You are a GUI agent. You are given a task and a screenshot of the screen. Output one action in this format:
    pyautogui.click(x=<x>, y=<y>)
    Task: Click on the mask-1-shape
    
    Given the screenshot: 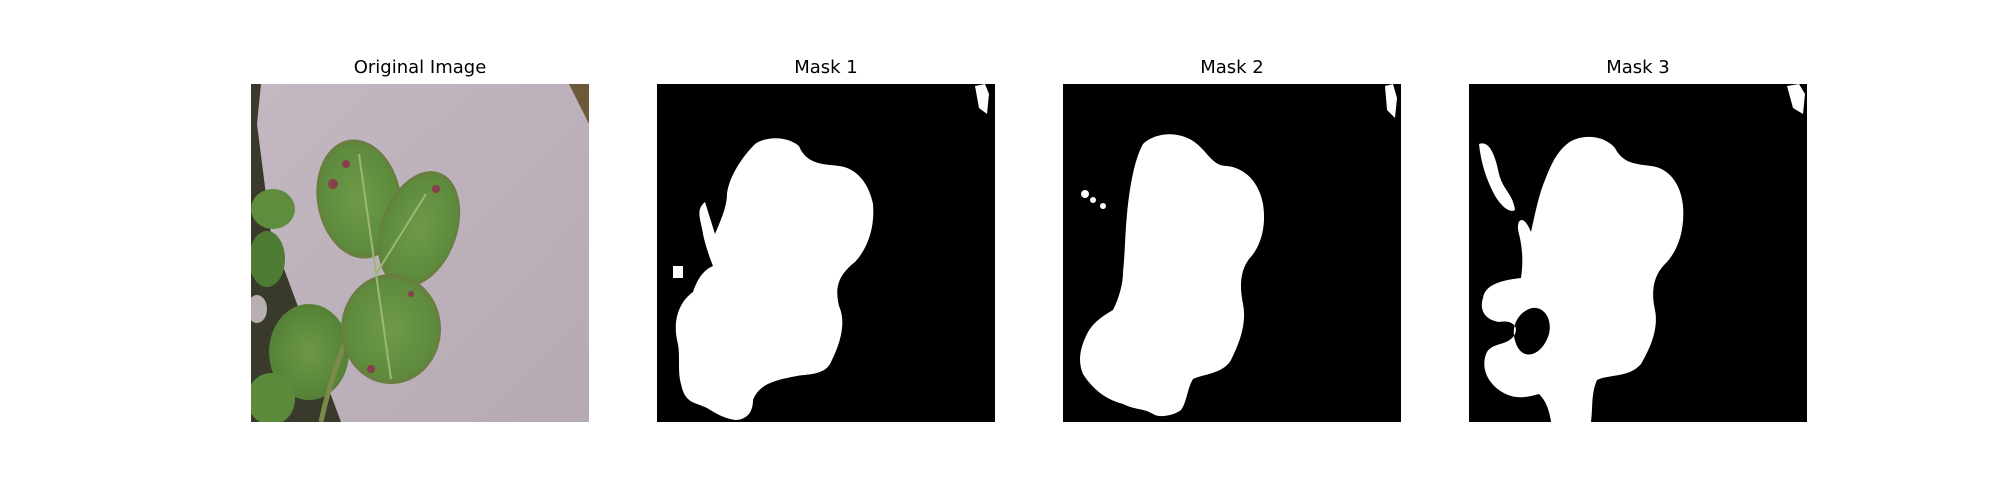 What is the action you would take?
    pyautogui.click(x=826, y=253)
    